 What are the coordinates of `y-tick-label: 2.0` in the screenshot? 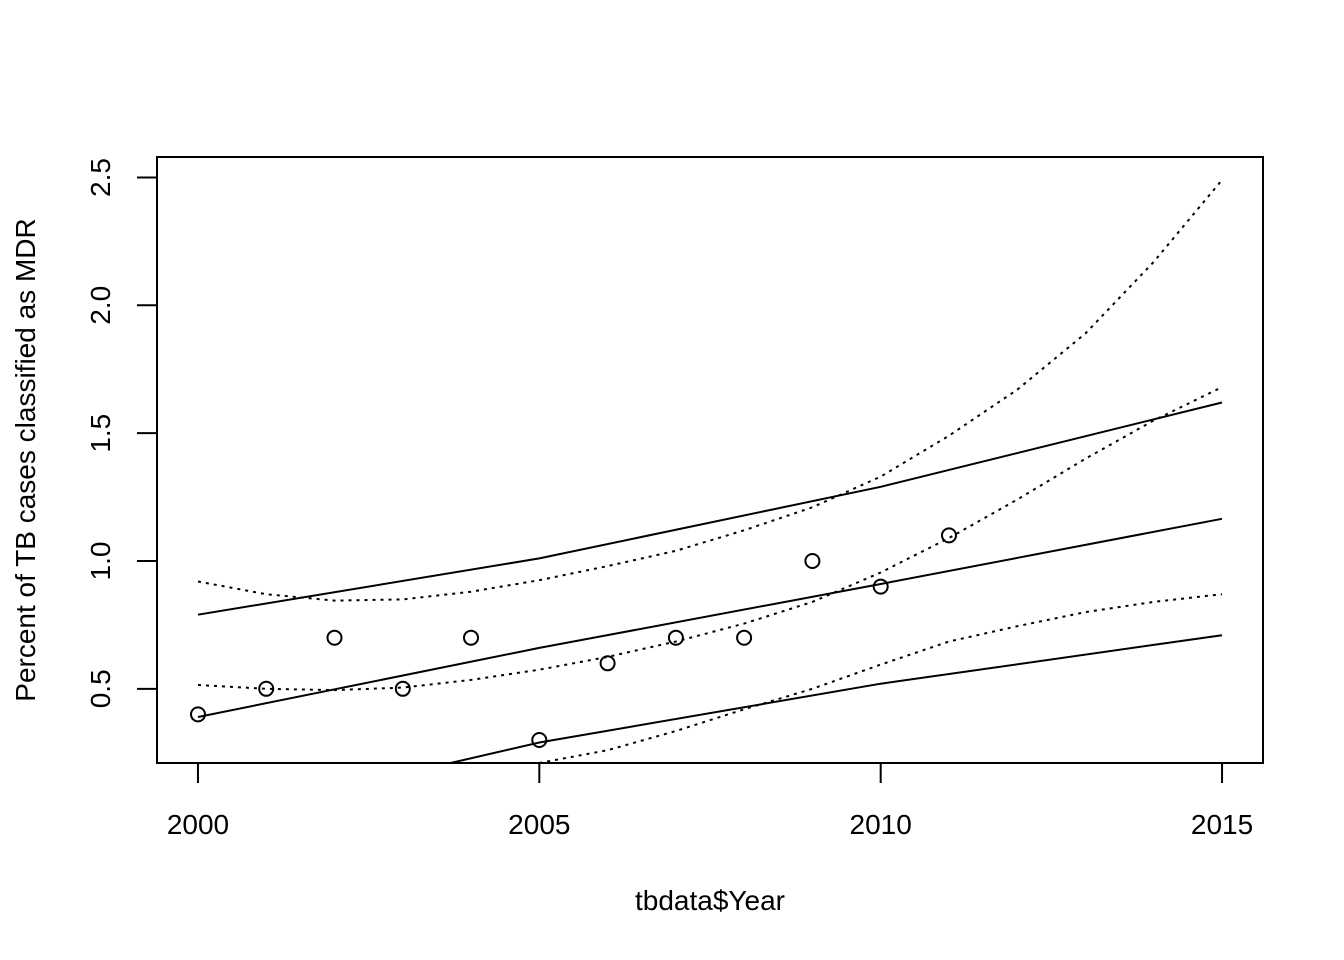 It's located at (100, 305).